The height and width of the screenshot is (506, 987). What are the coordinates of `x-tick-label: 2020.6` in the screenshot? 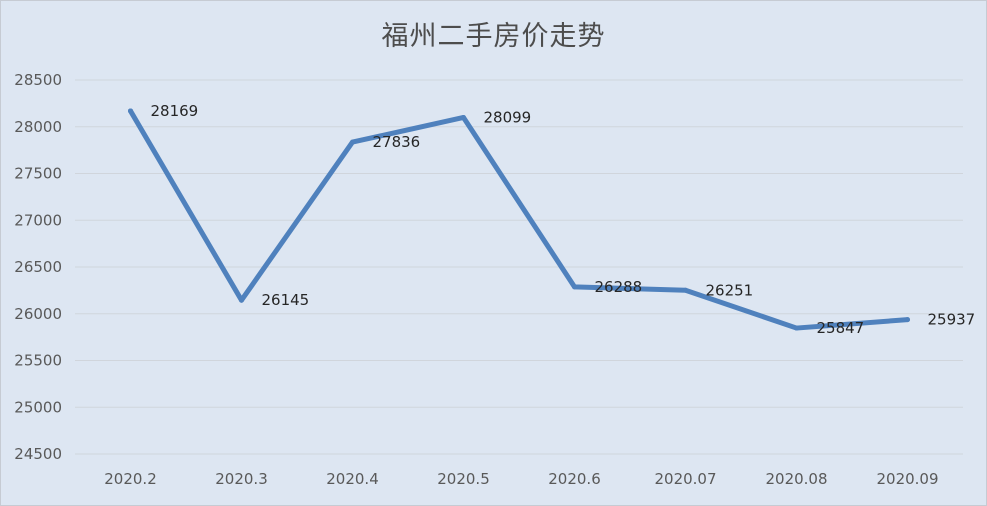 It's located at (574, 479).